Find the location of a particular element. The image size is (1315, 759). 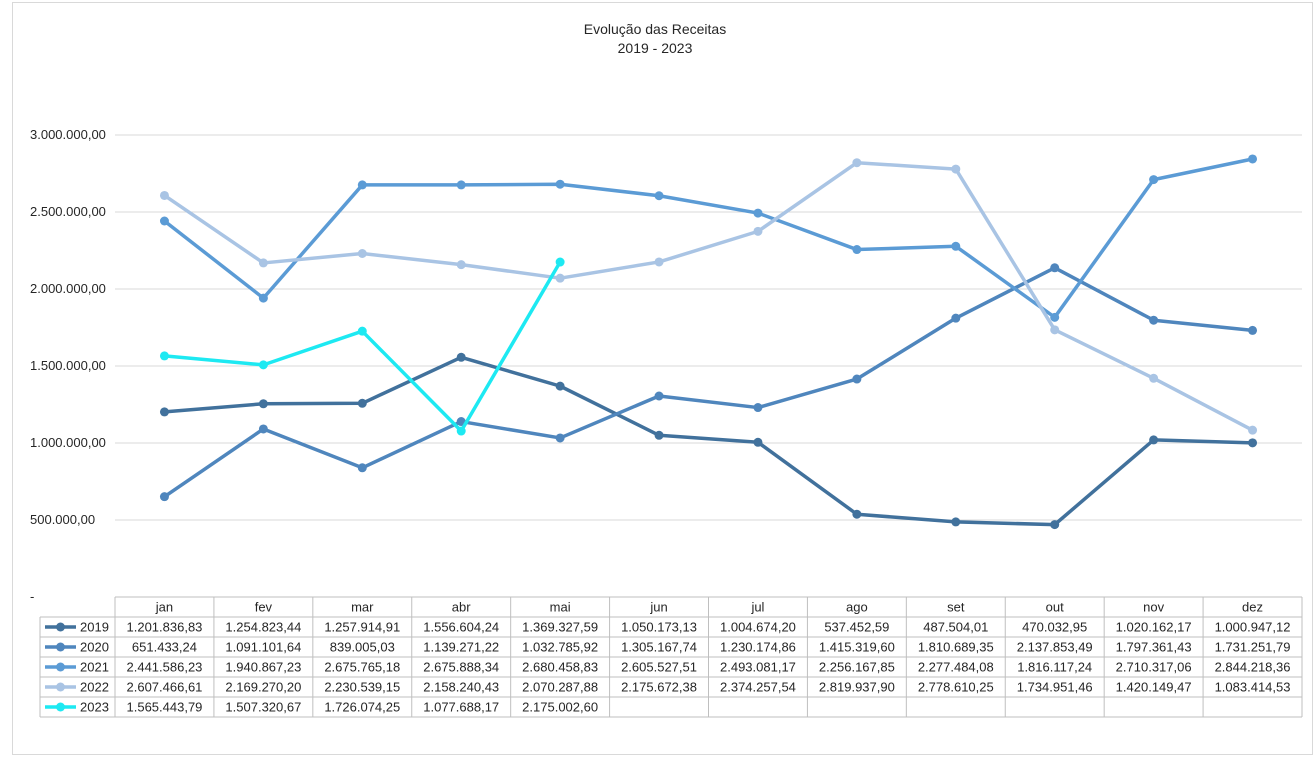

category-label: jun is located at coordinates (658, 607).